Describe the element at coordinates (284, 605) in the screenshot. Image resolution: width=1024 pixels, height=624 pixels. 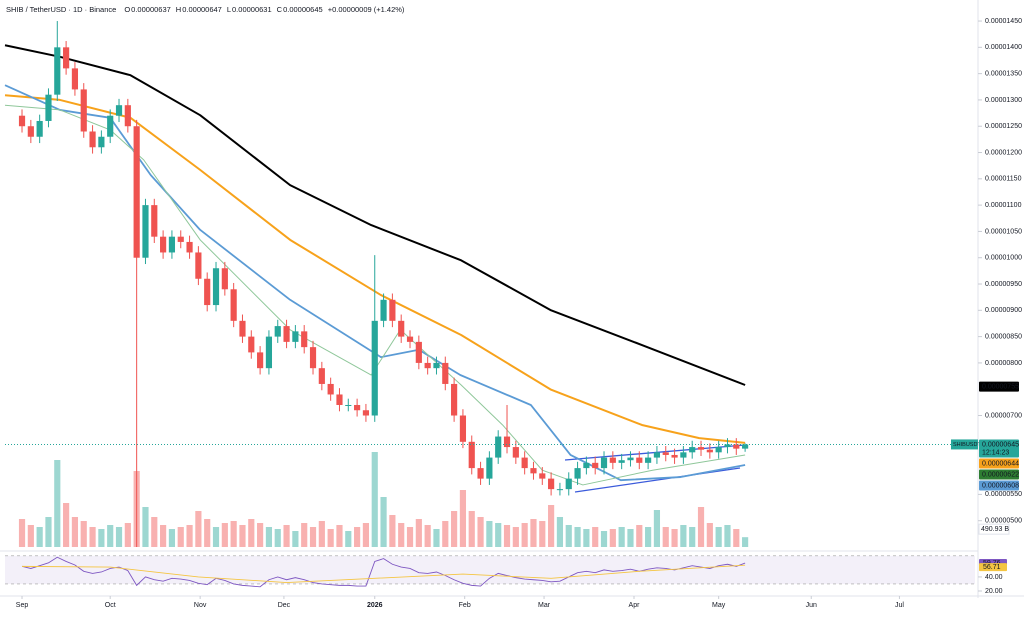
I see `x-tick-label: Dec` at that location.